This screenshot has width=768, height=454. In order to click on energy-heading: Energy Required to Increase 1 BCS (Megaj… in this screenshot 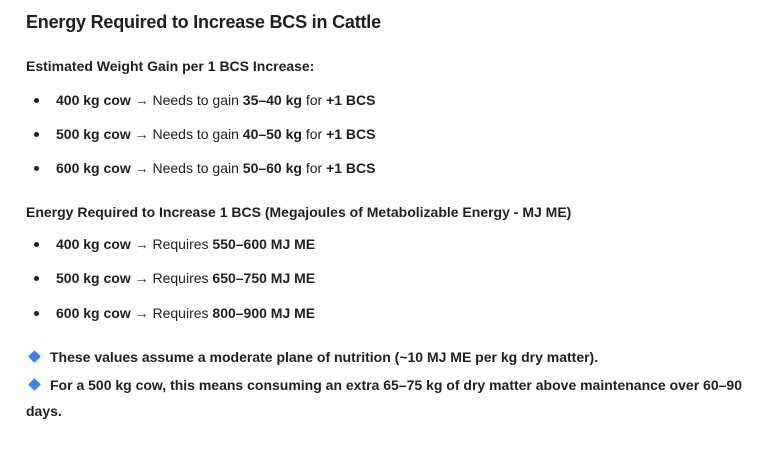, I will do `click(299, 212)`.